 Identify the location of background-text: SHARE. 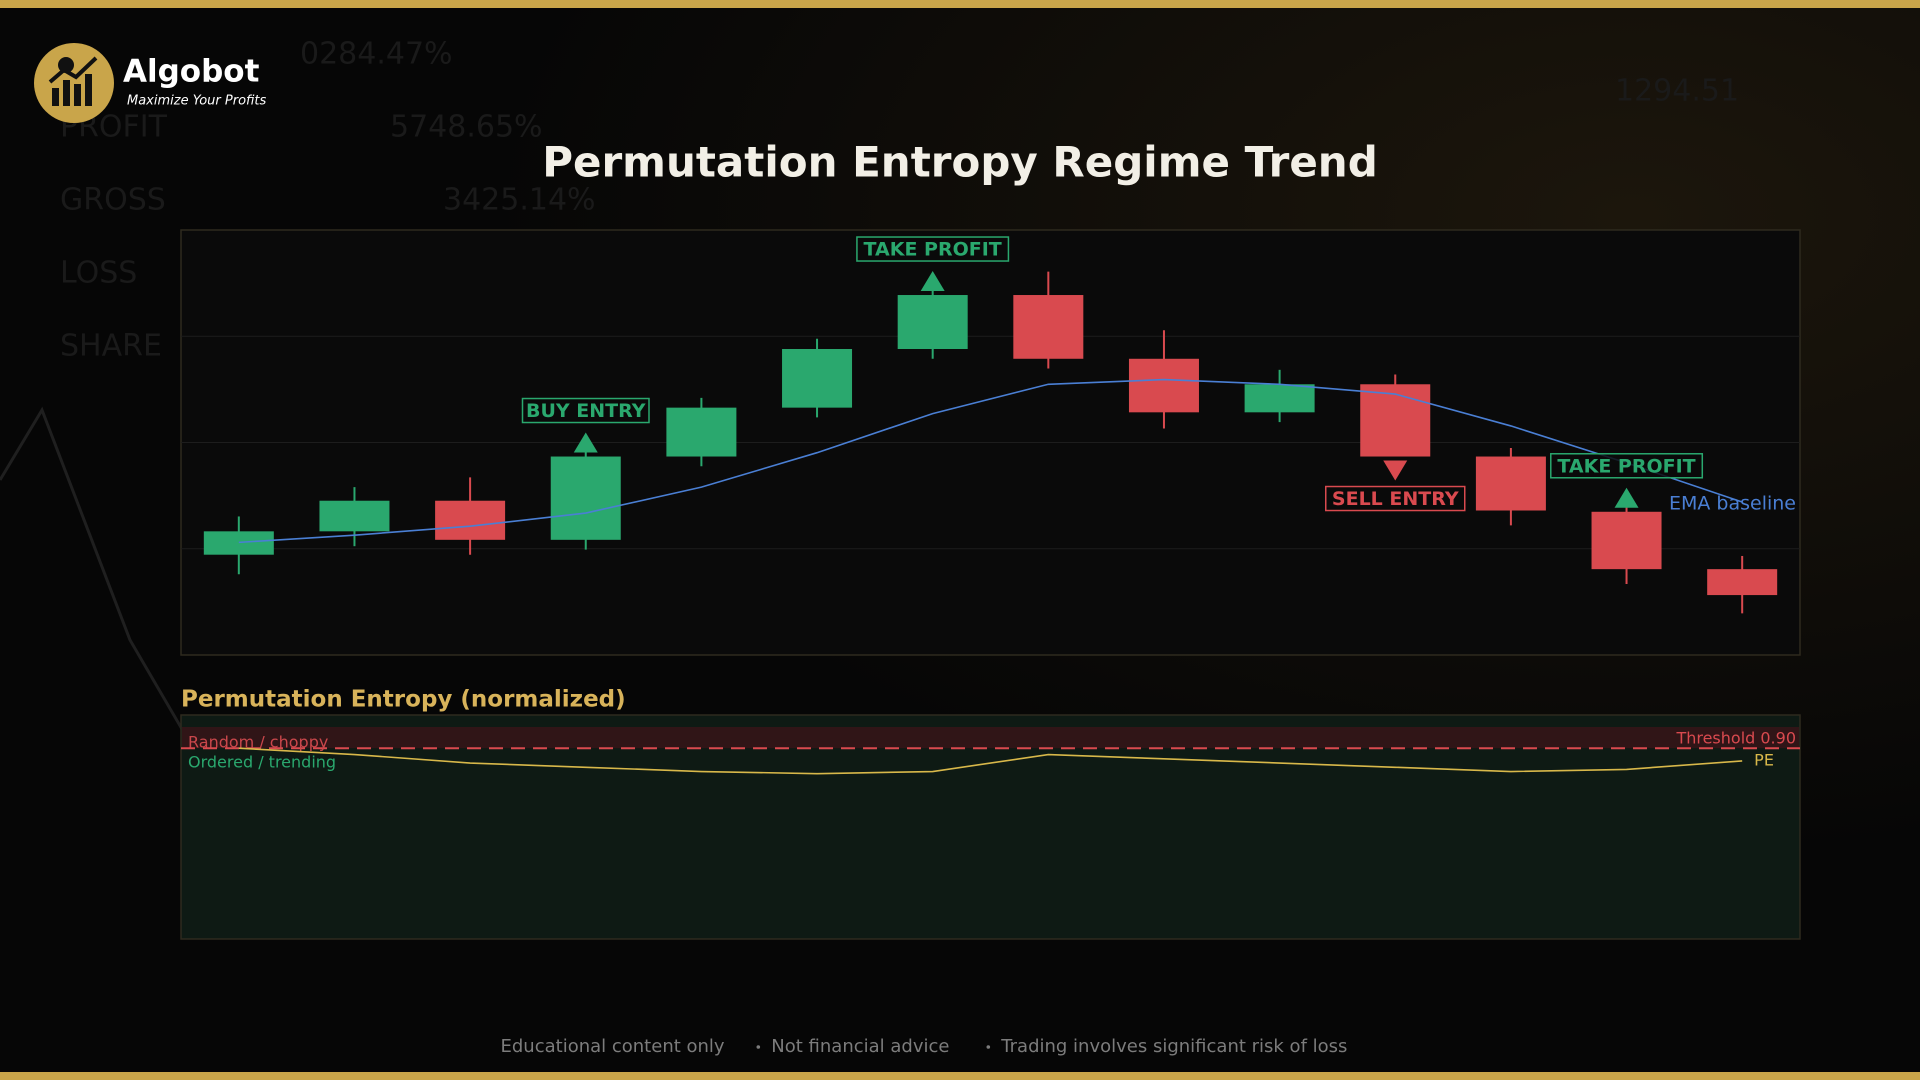
(111, 346).